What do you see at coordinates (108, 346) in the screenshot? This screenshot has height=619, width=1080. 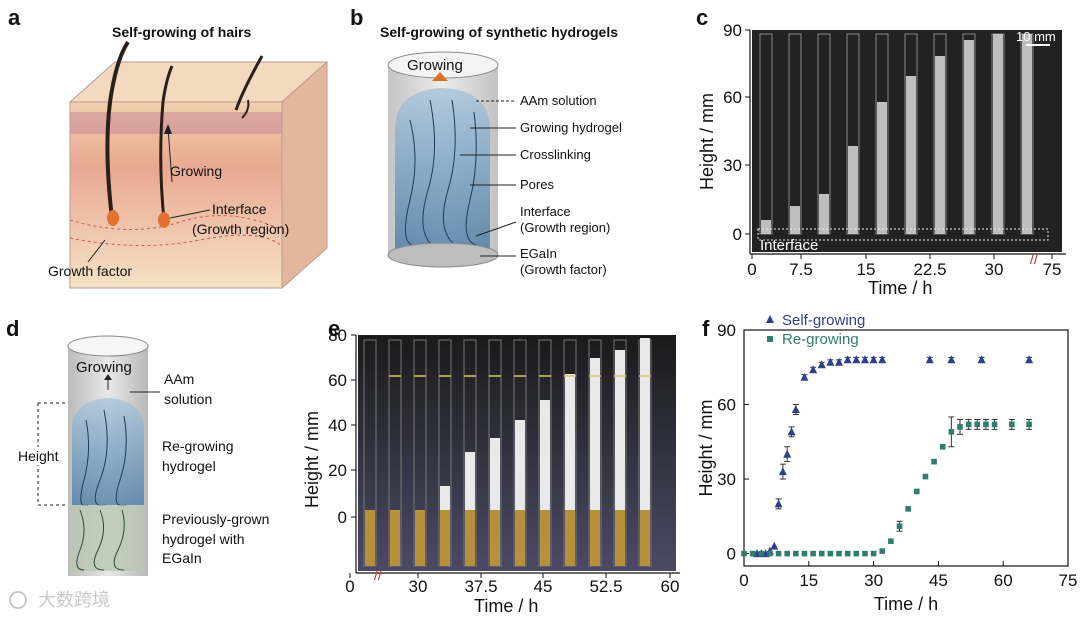 I see `cylinder-top` at bounding box center [108, 346].